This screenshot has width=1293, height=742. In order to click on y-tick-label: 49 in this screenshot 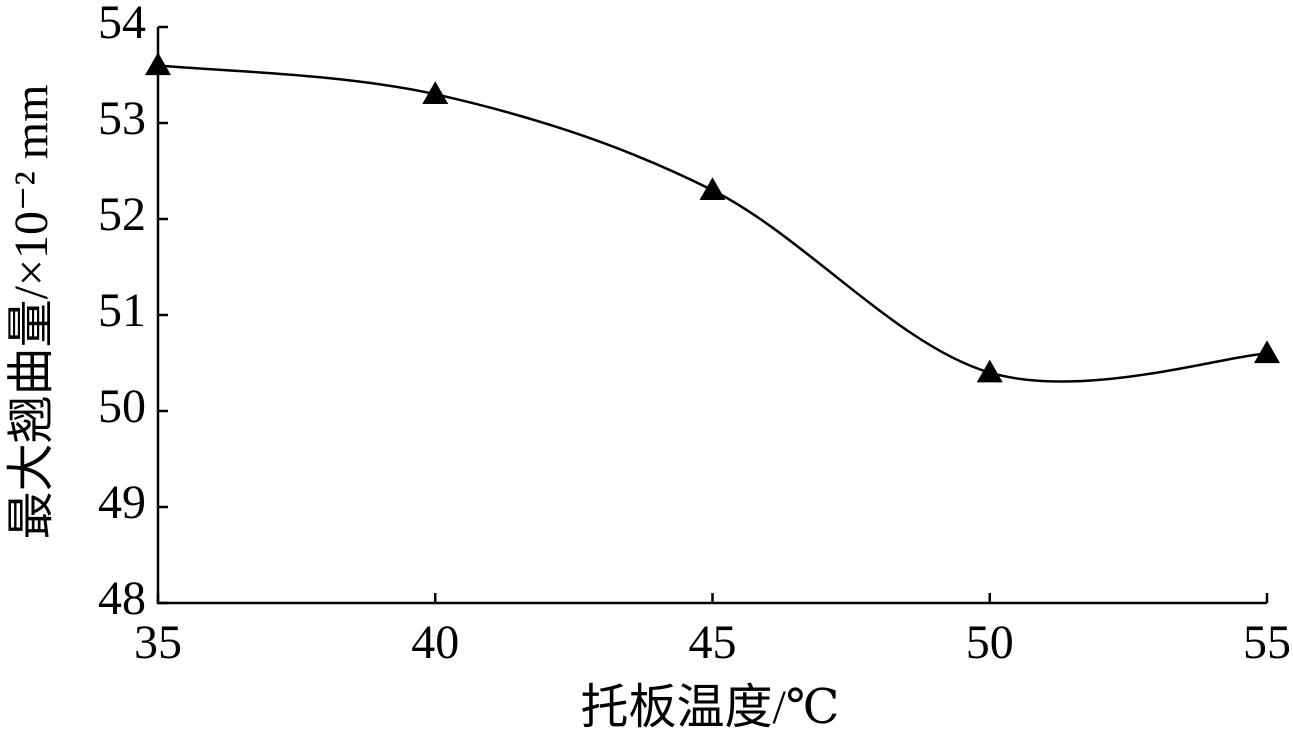, I will do `click(122, 502)`.